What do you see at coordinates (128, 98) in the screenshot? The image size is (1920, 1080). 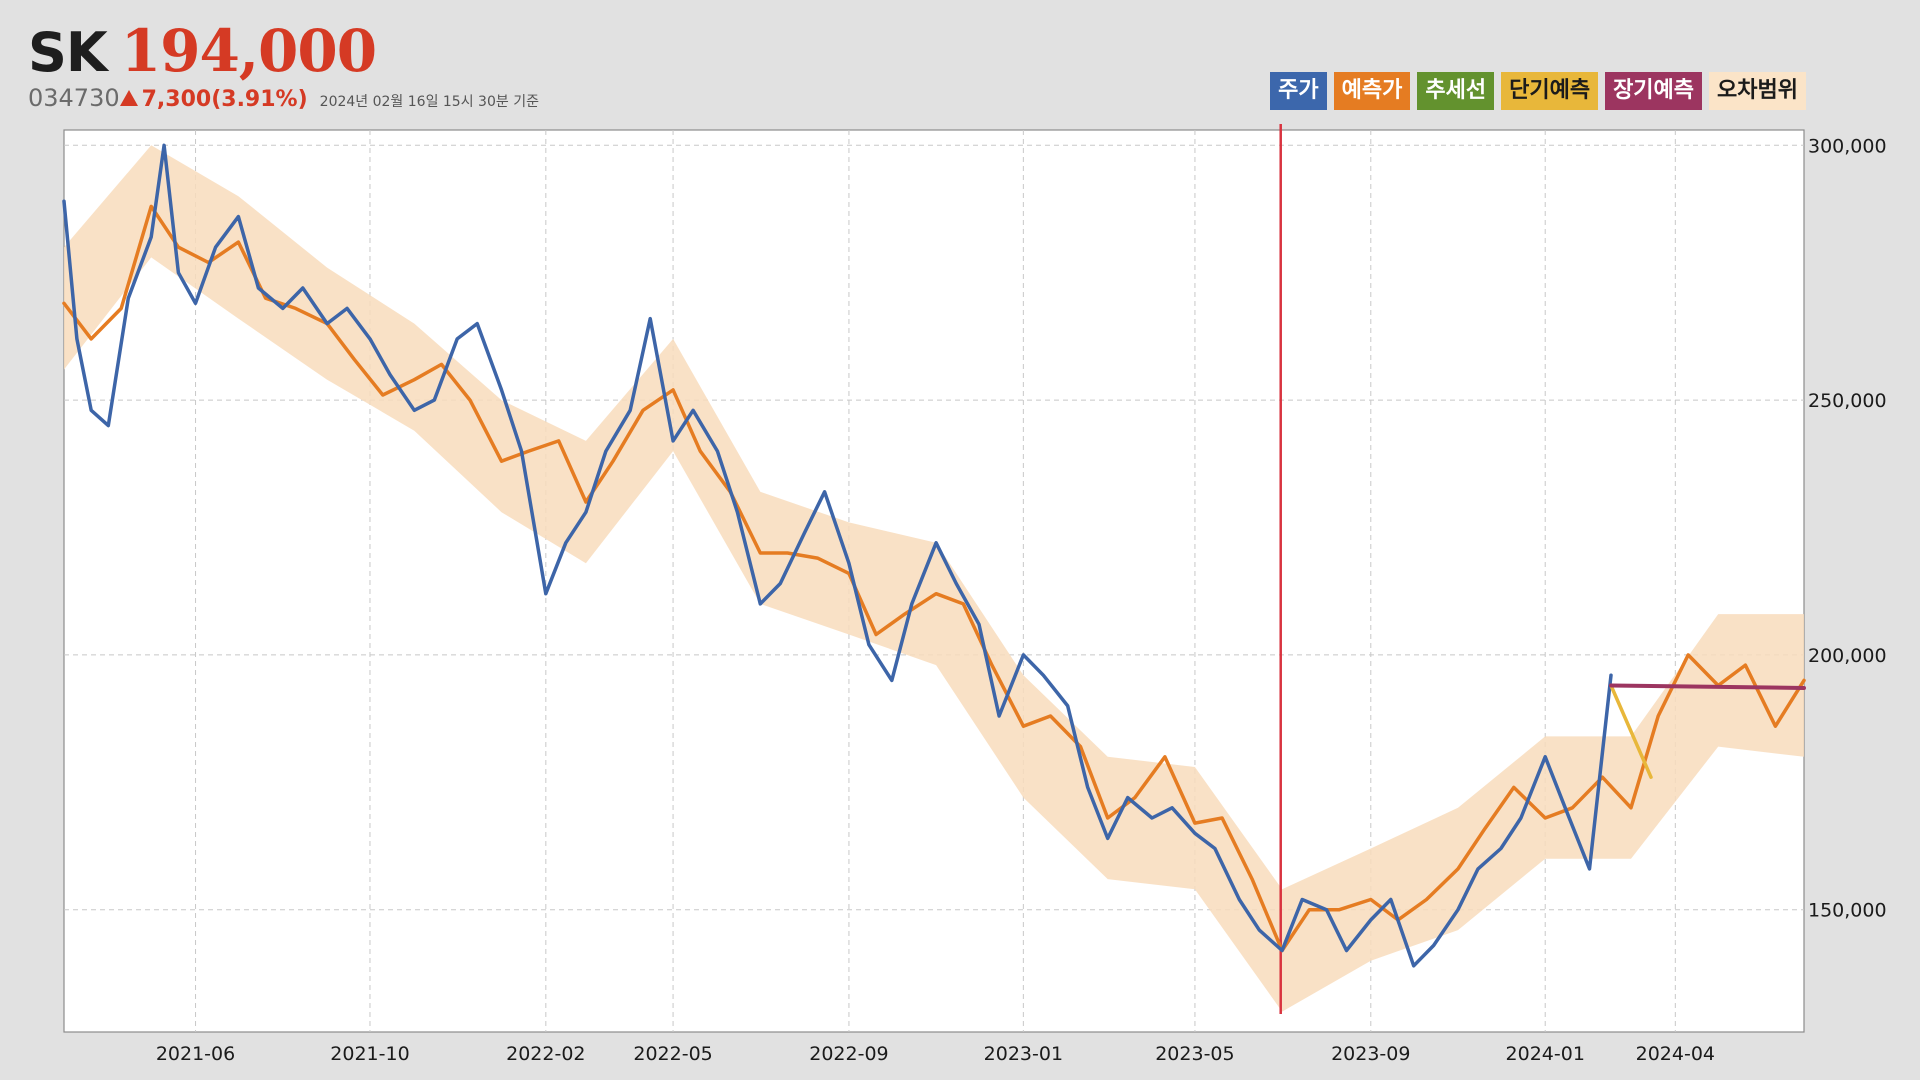 I see `up-arrow-icon` at bounding box center [128, 98].